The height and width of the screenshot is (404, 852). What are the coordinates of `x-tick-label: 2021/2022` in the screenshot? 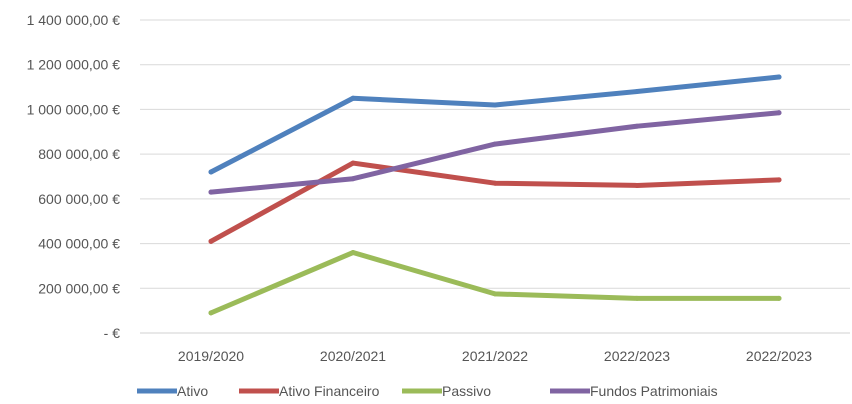 It's located at (495, 356).